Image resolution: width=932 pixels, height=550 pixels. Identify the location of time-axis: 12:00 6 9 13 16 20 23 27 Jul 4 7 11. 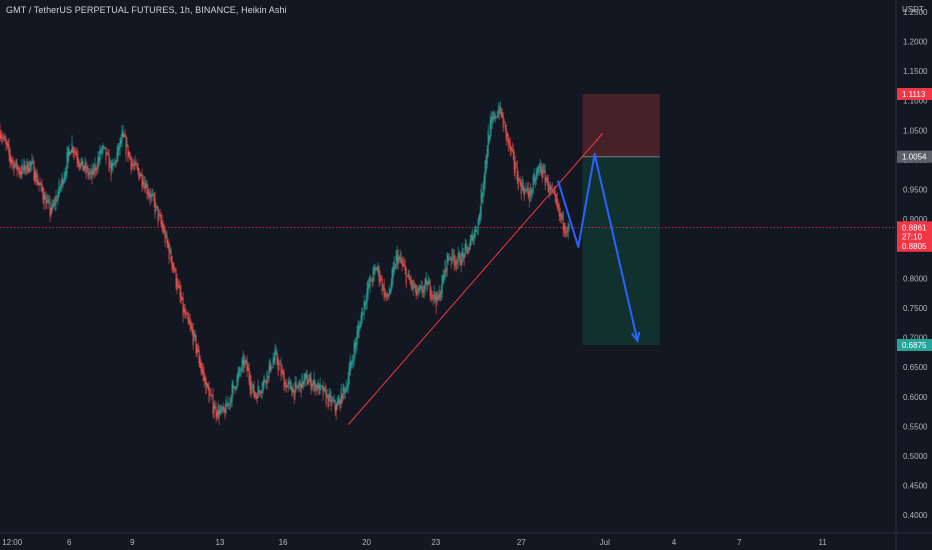
(414, 542).